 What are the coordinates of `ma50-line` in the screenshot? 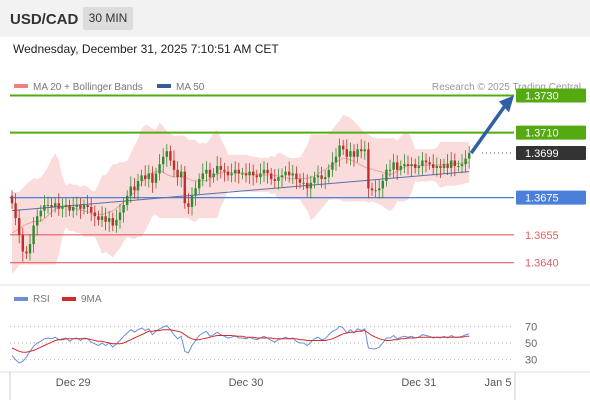 It's located at (240, 191).